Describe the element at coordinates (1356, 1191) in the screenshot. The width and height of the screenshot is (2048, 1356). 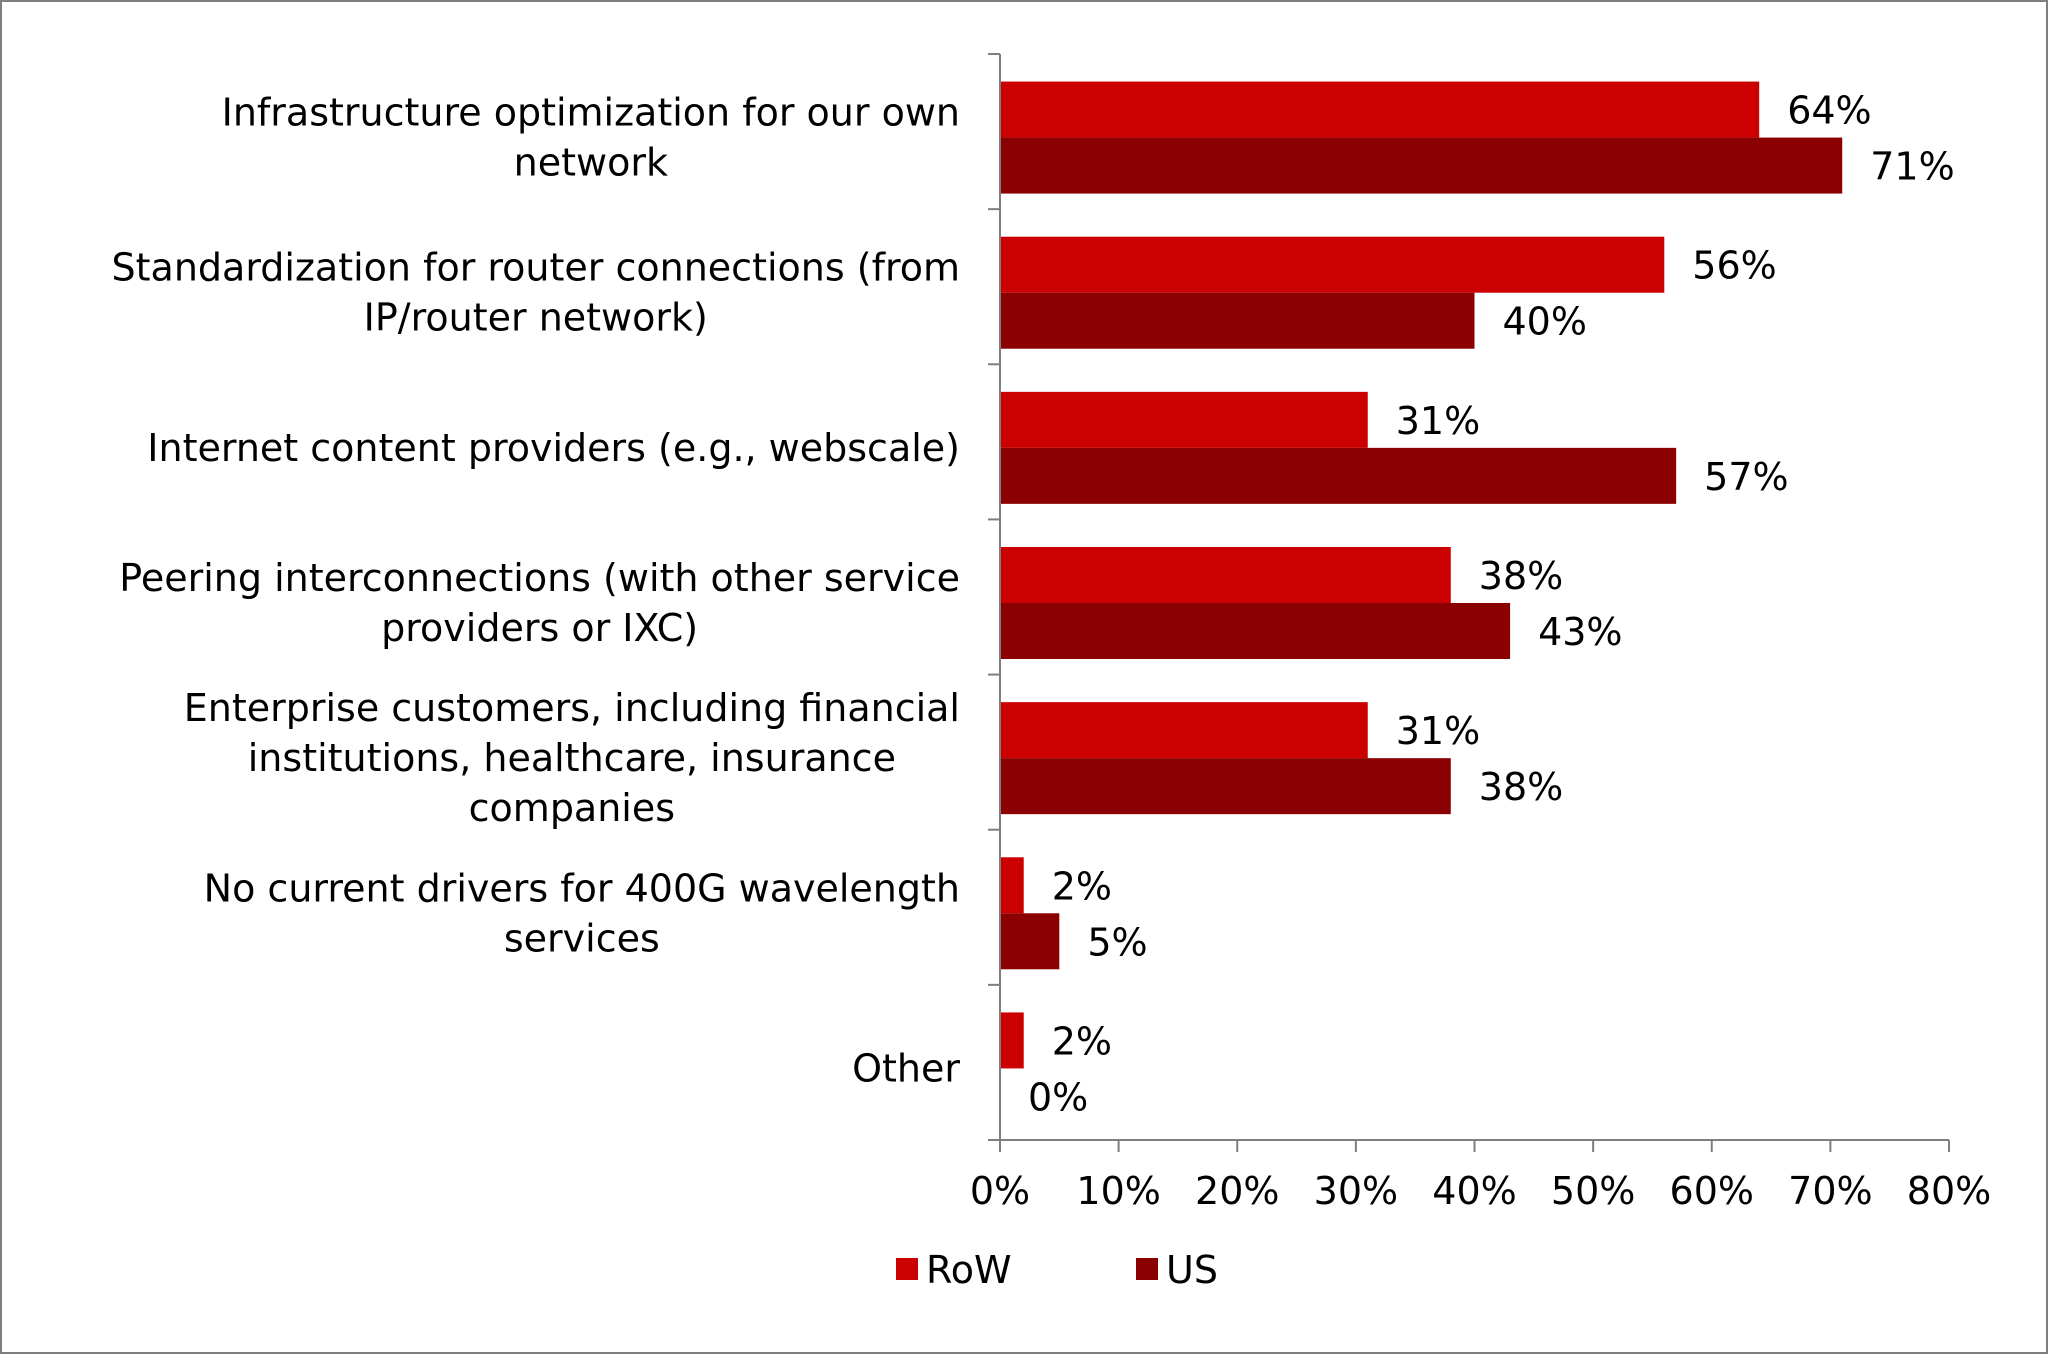
I see `x-tick-label: 30%` at that location.